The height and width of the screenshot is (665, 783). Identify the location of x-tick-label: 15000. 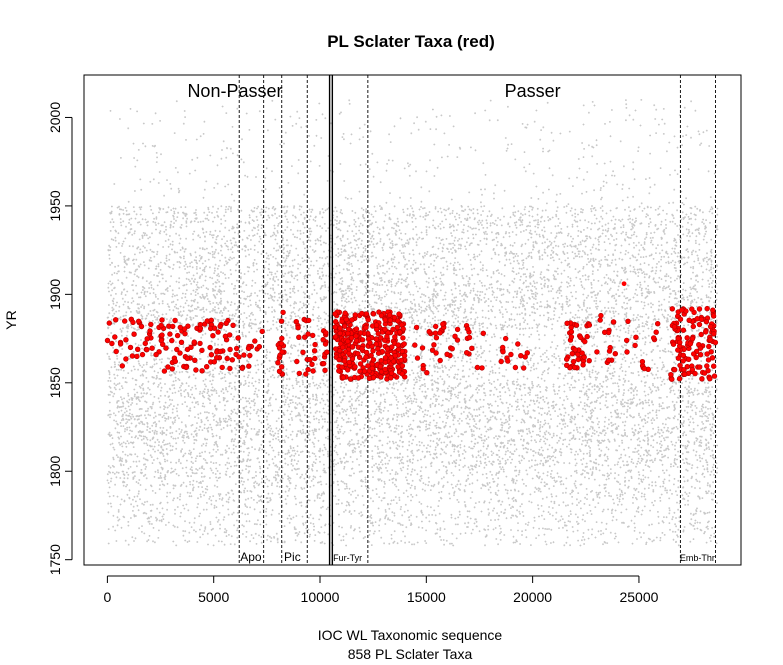
(426, 597).